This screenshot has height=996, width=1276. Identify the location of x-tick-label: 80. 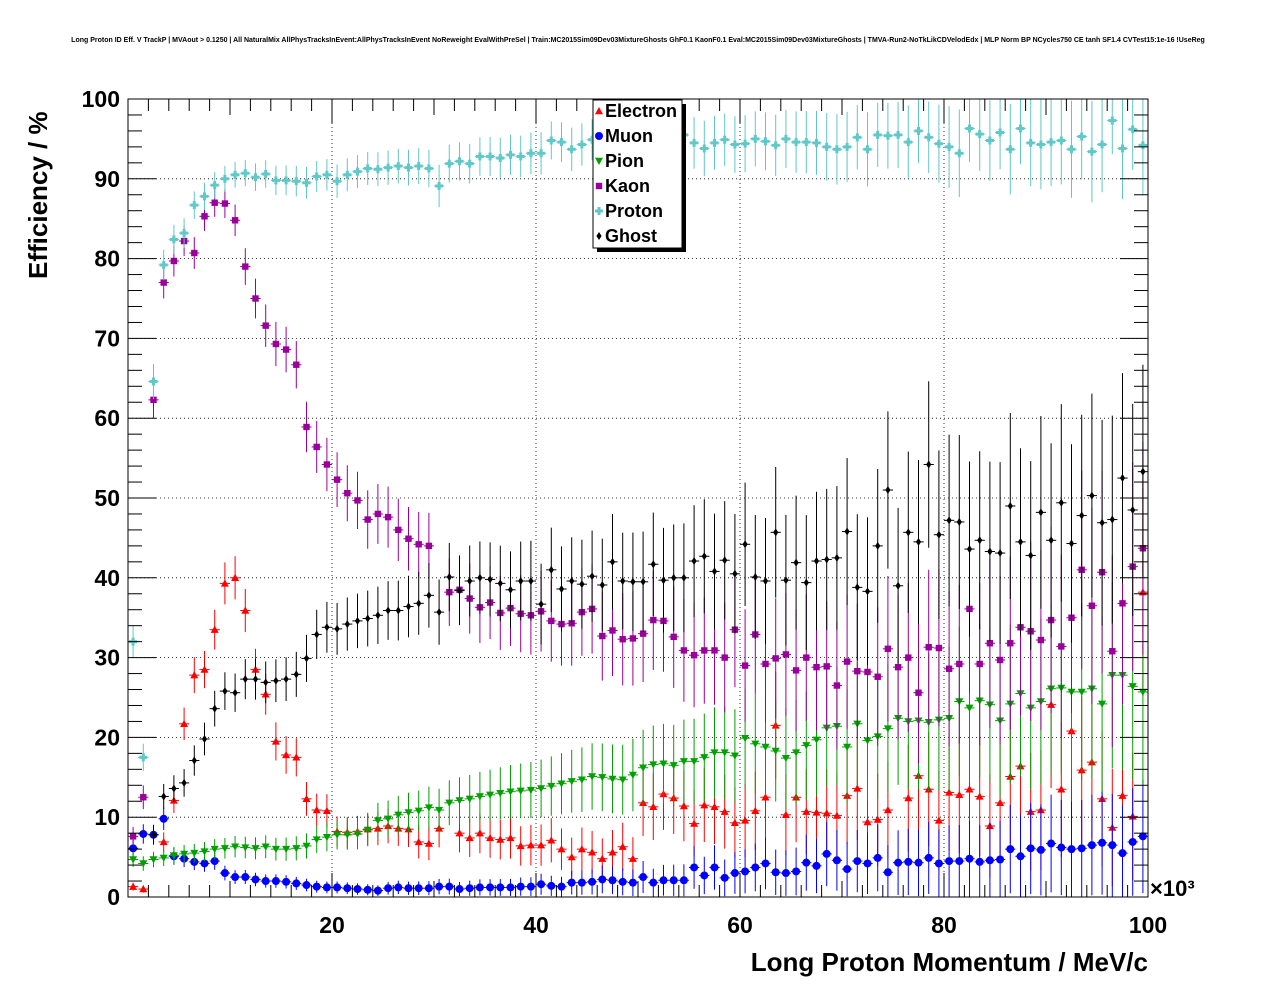
(944, 925).